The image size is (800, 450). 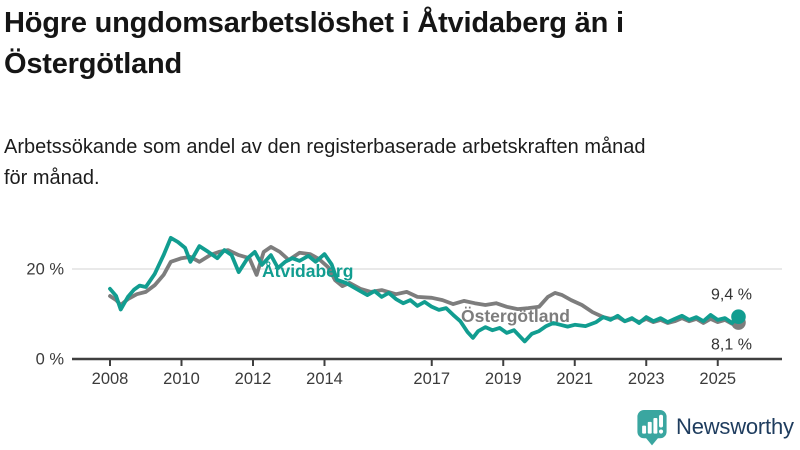 I want to click on end-value-label-östergötland: 8,1 %, so click(x=731, y=345).